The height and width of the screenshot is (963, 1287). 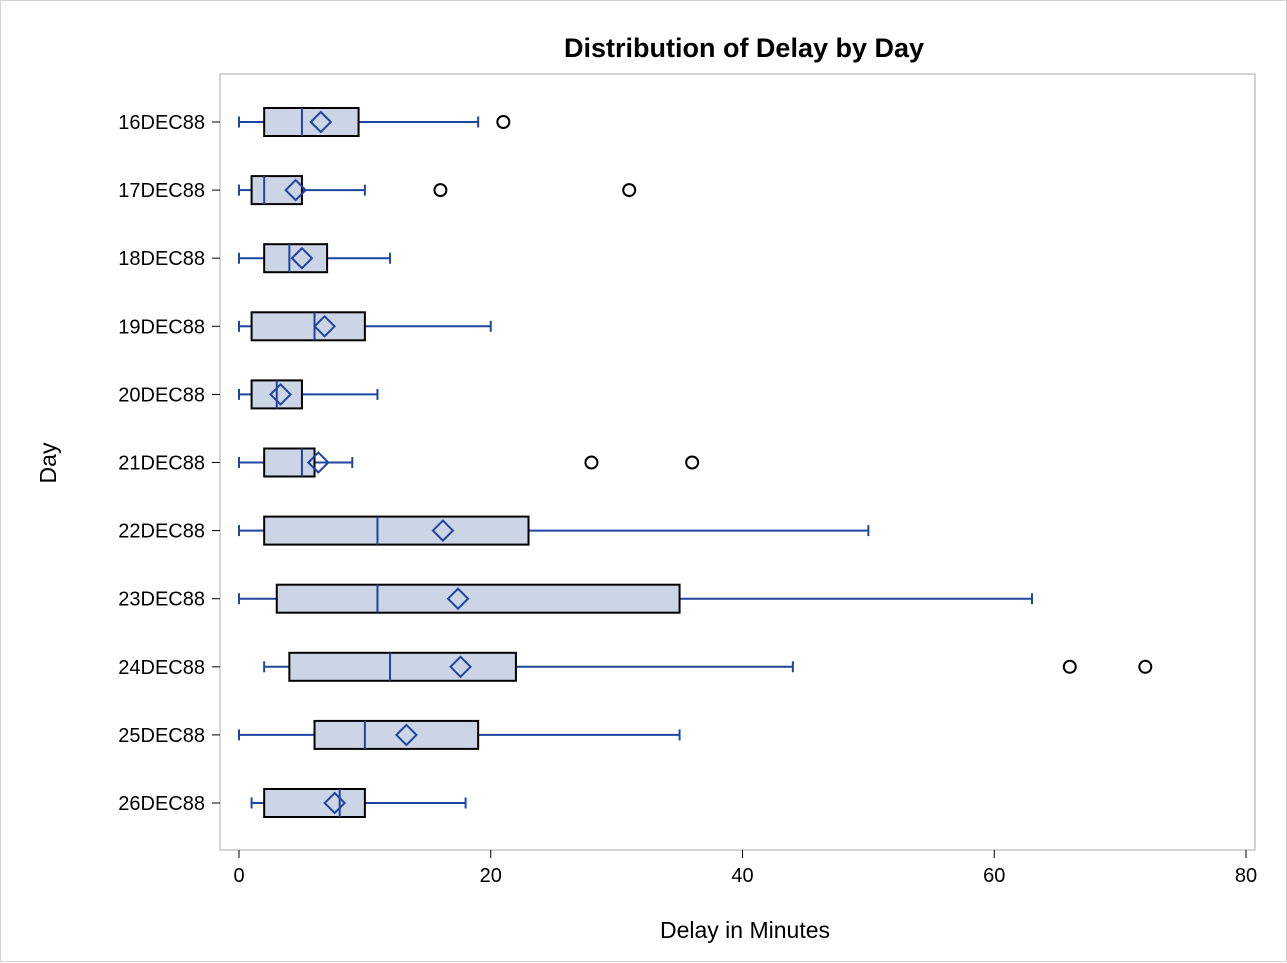 I want to click on y-tick-label: 23DEC88, so click(x=161, y=600).